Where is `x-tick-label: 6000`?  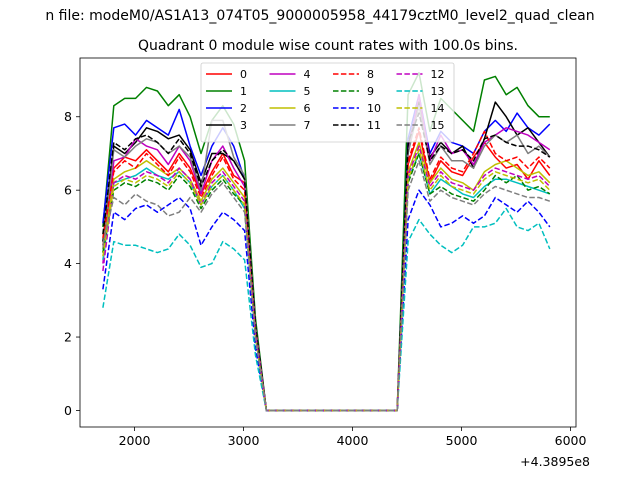 x-tick-label: 6000 is located at coordinates (571, 440).